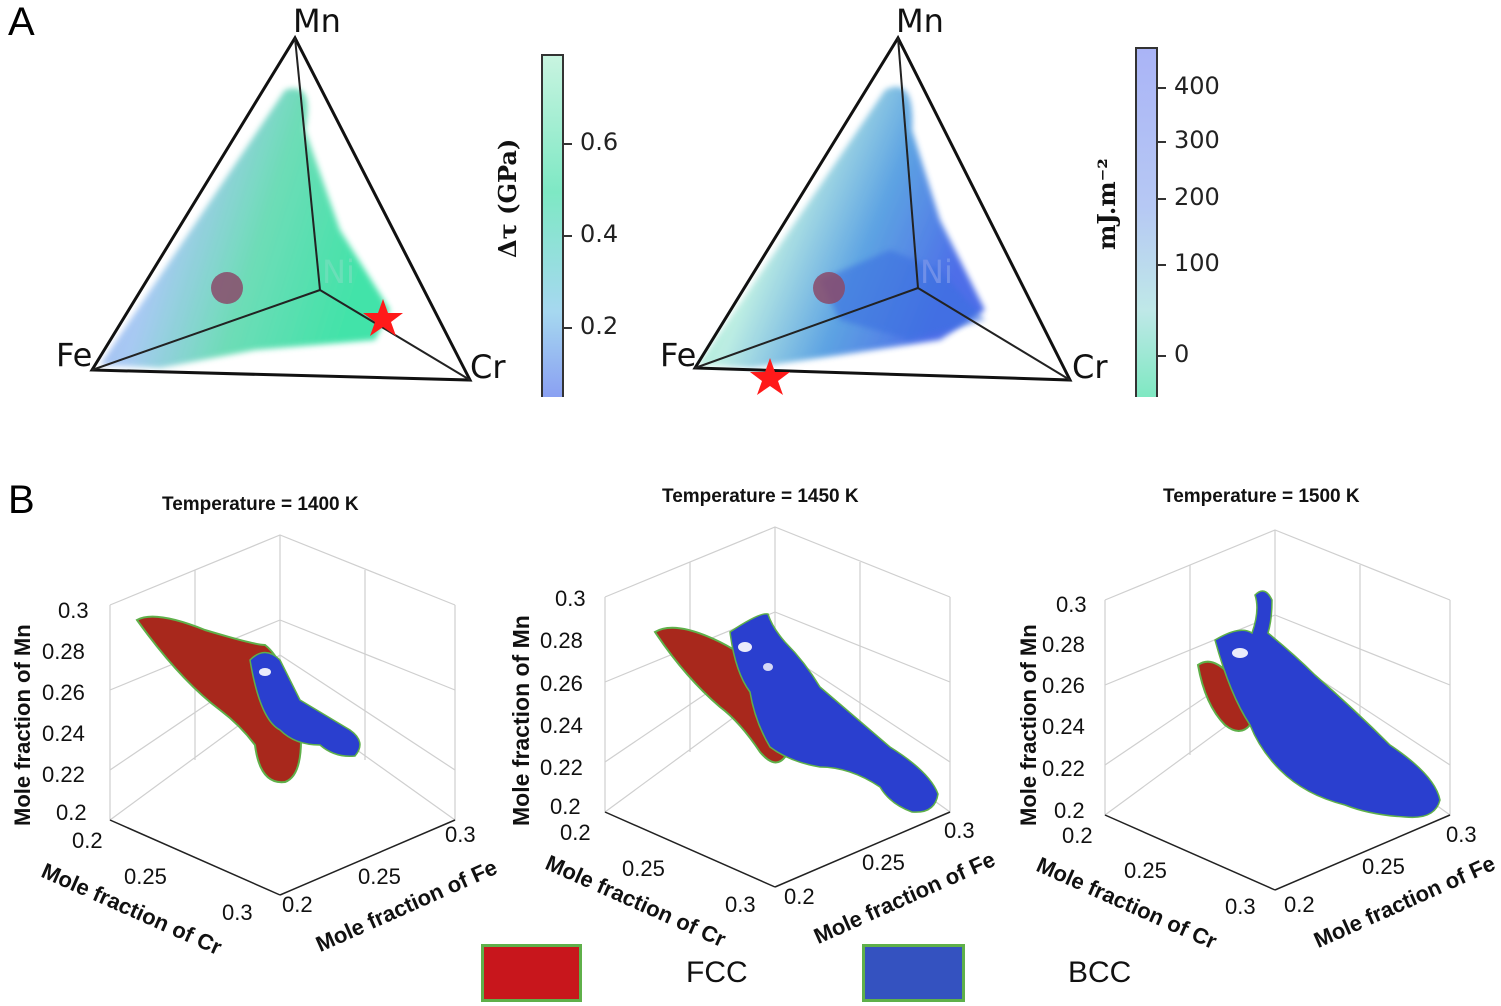 This screenshot has height=1006, width=1501. I want to click on colorbar-right, so click(1146, 222).